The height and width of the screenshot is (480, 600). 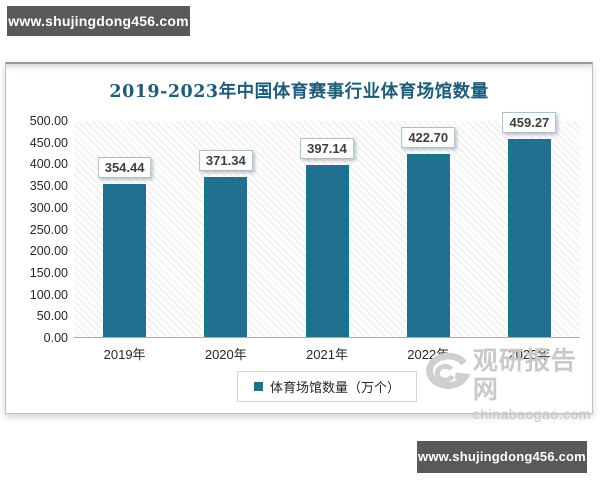 What do you see at coordinates (428, 354) in the screenshot?
I see `x-axis-category-label: 2022年` at bounding box center [428, 354].